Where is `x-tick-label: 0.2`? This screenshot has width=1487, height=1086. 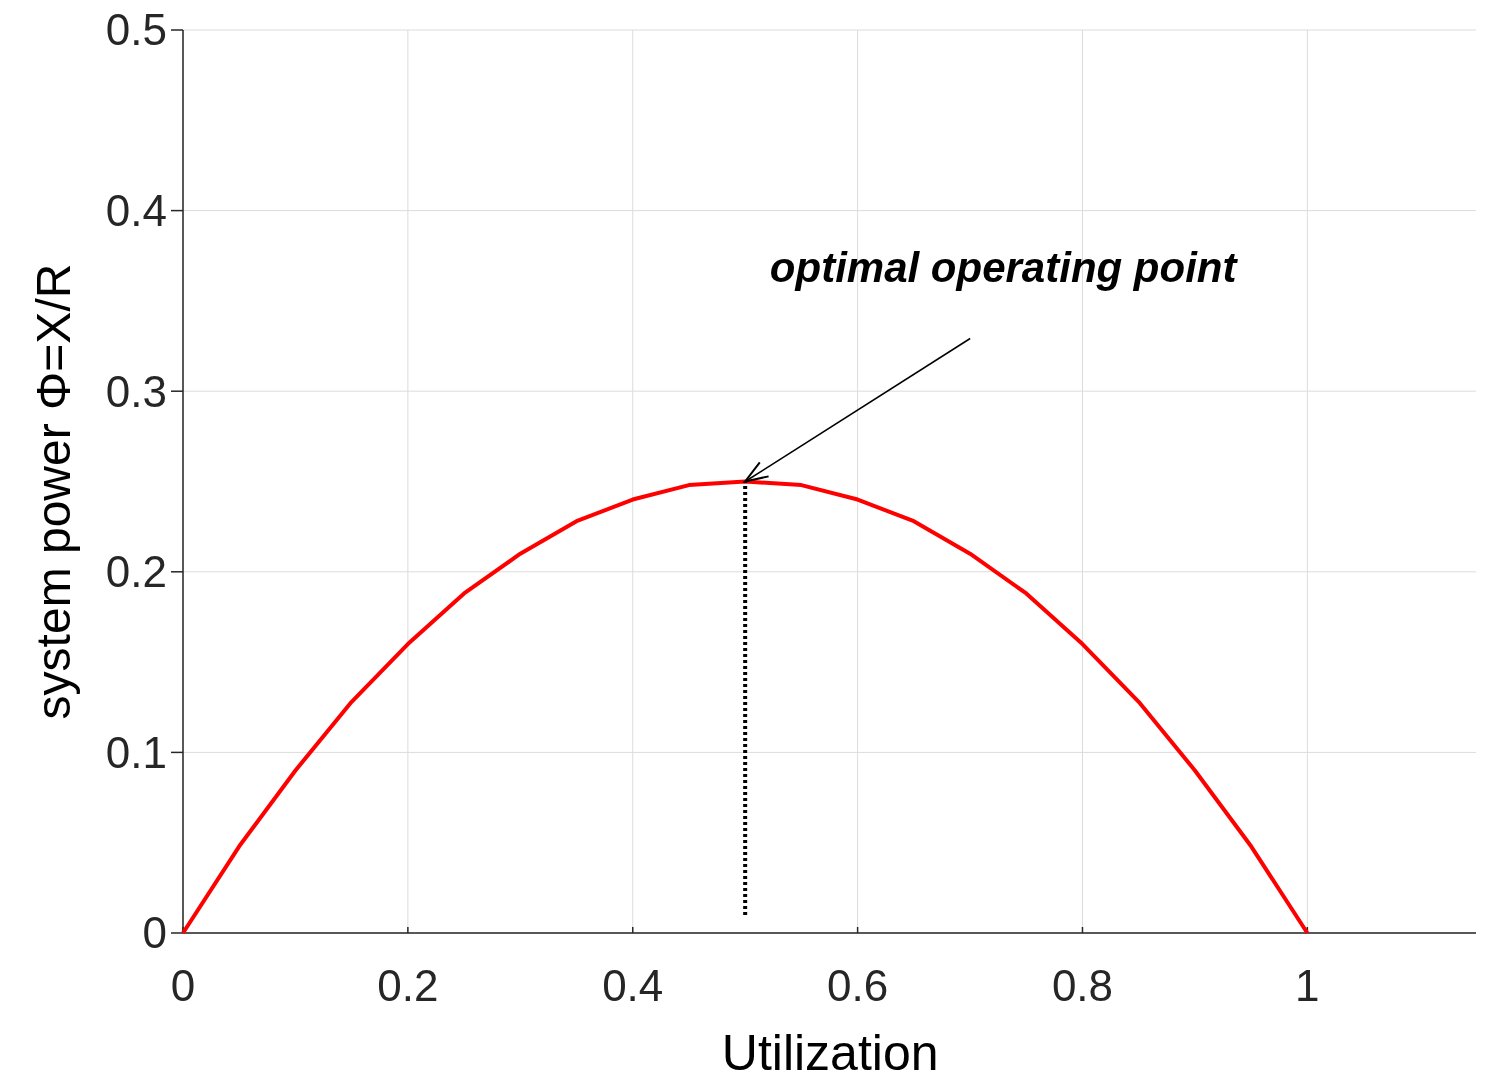
x-tick-label: 0.2 is located at coordinates (408, 985).